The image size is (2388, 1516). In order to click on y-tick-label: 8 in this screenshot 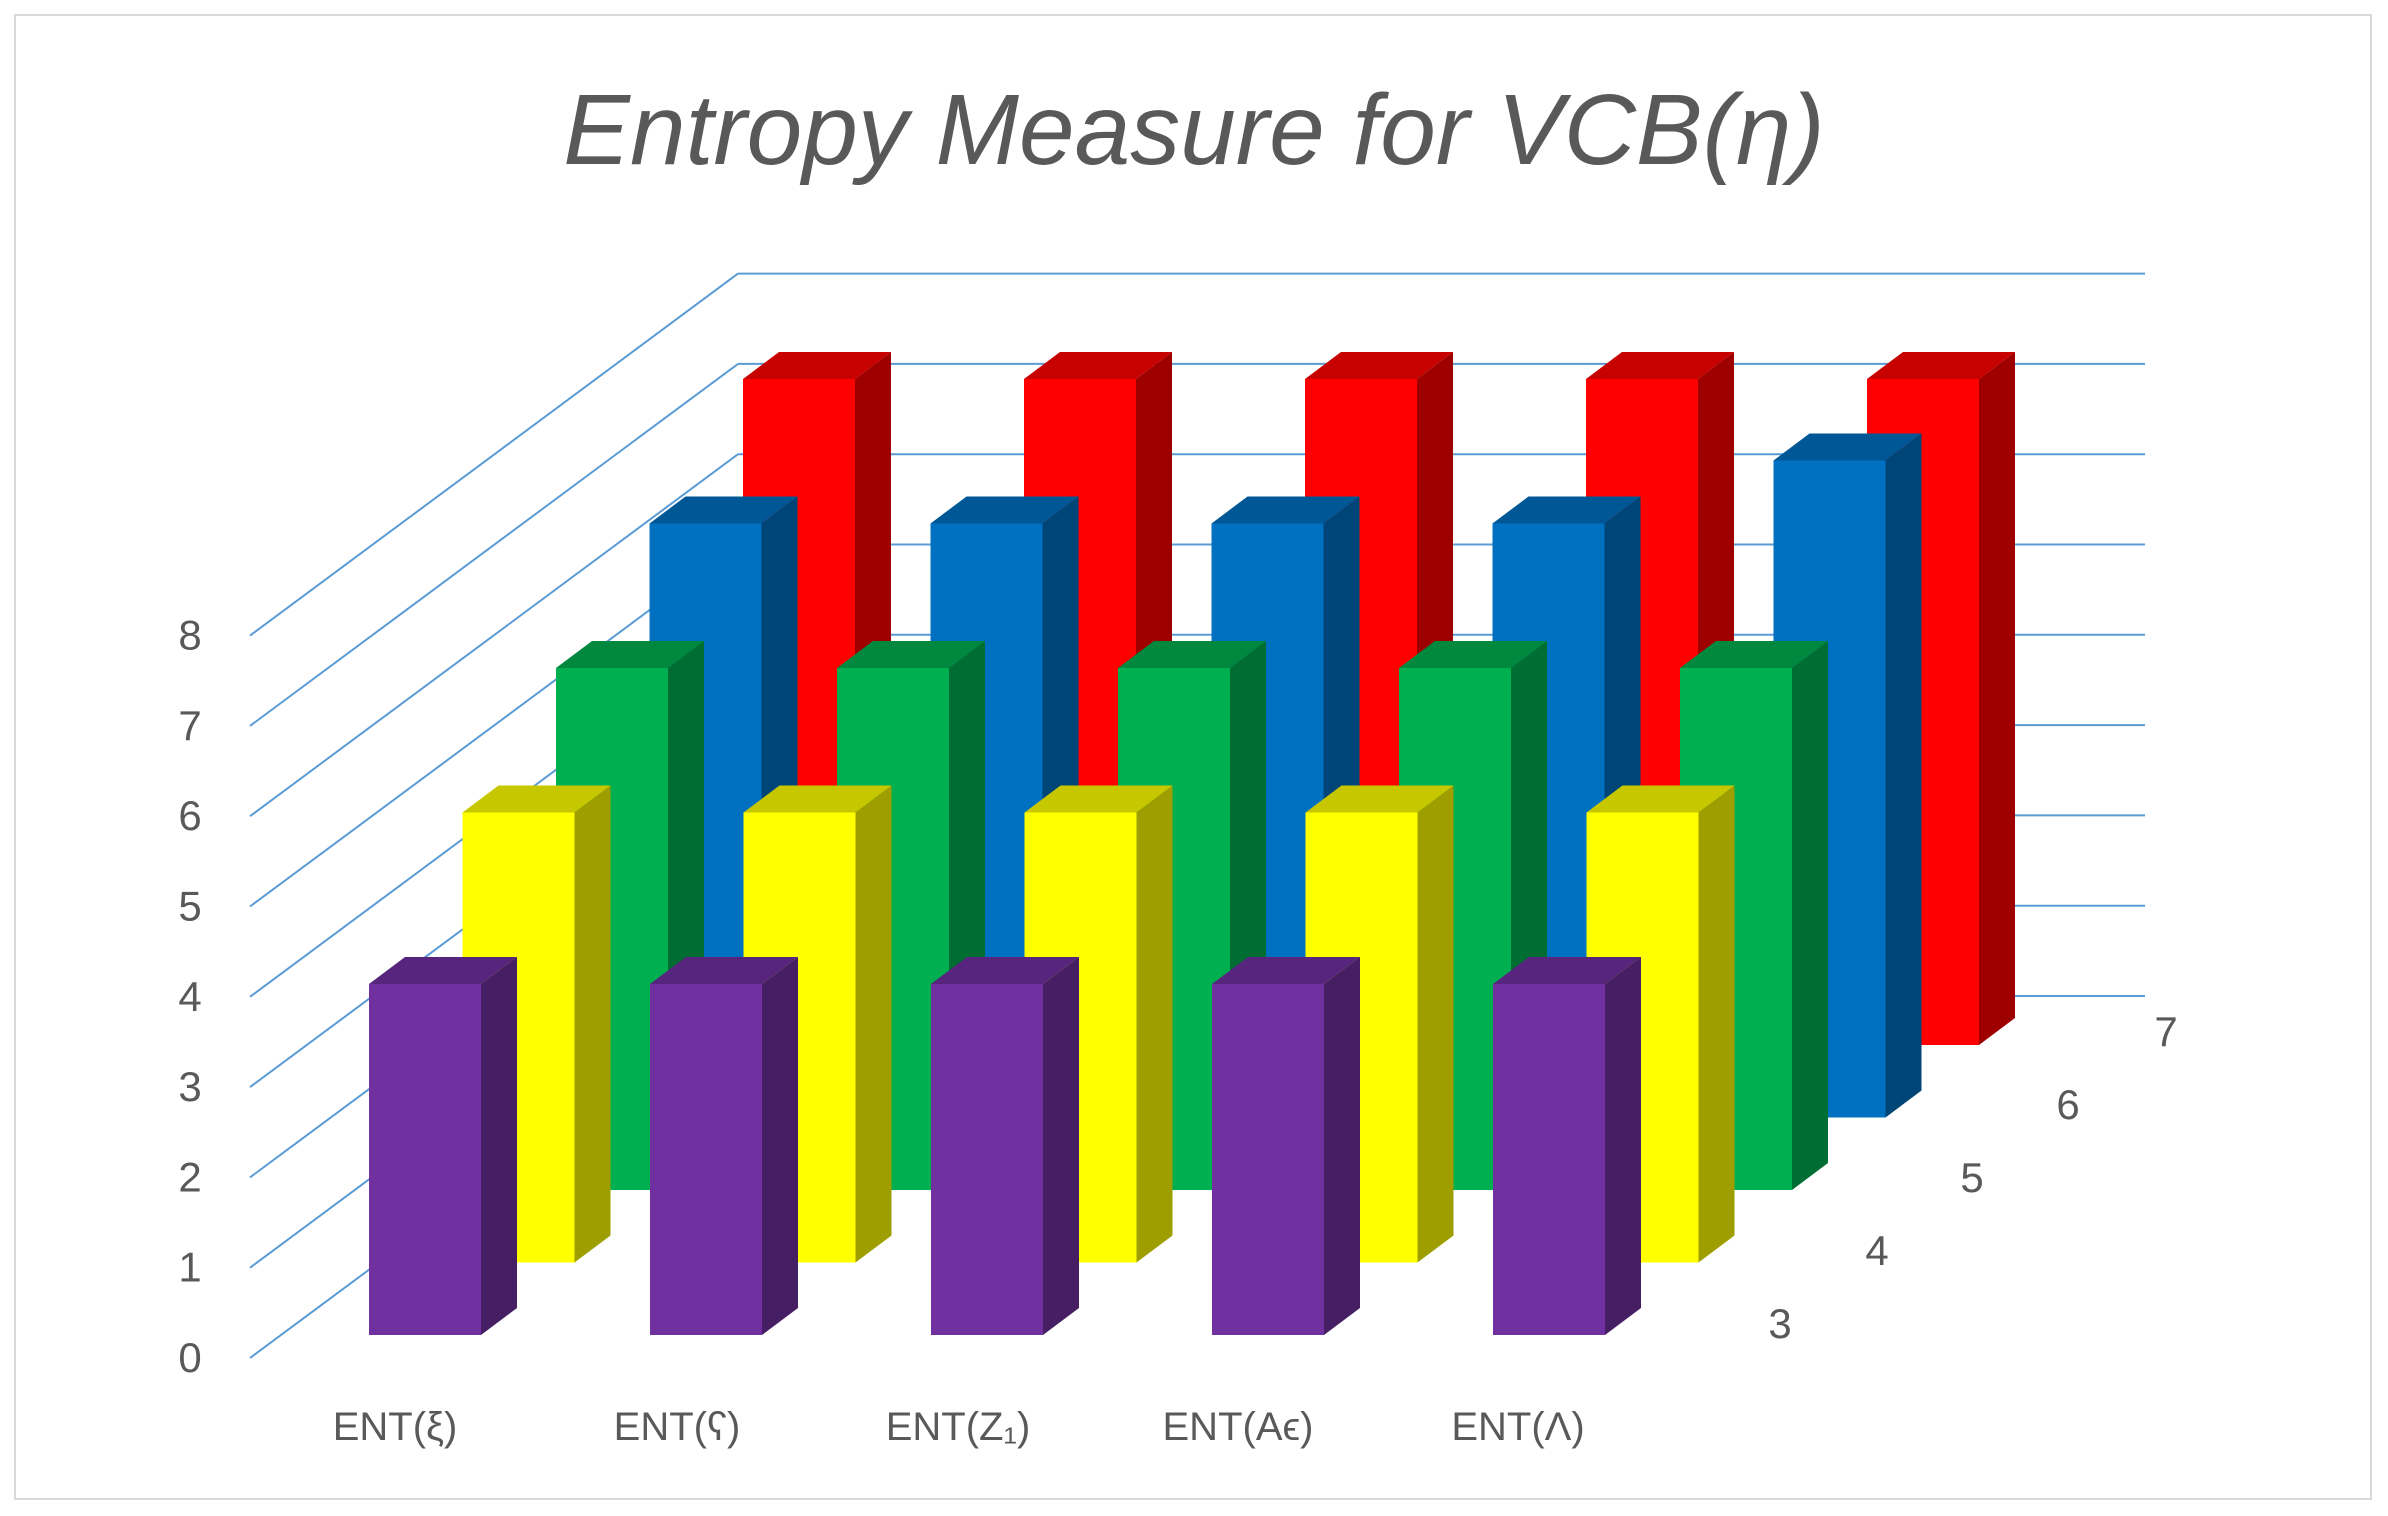, I will do `click(189, 635)`.